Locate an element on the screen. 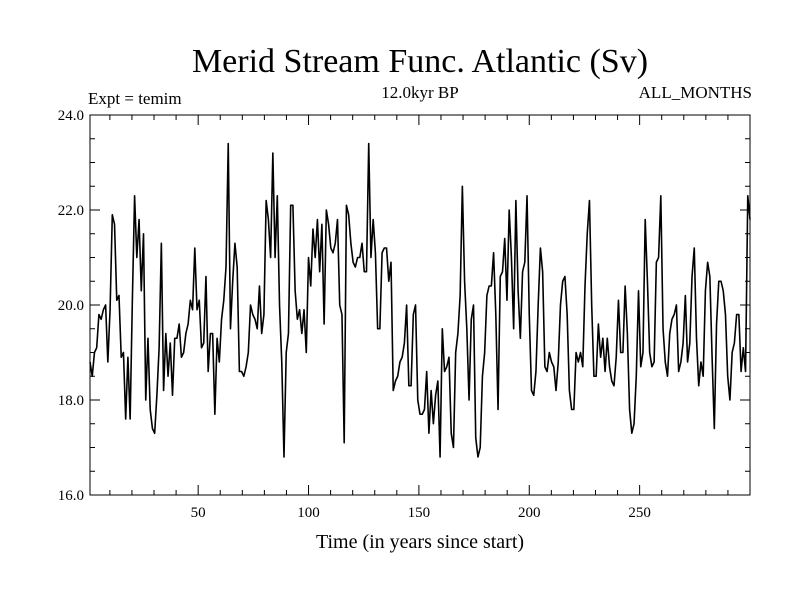 This screenshot has width=800, height=600. x-tick-label: 250 is located at coordinates (639, 513).